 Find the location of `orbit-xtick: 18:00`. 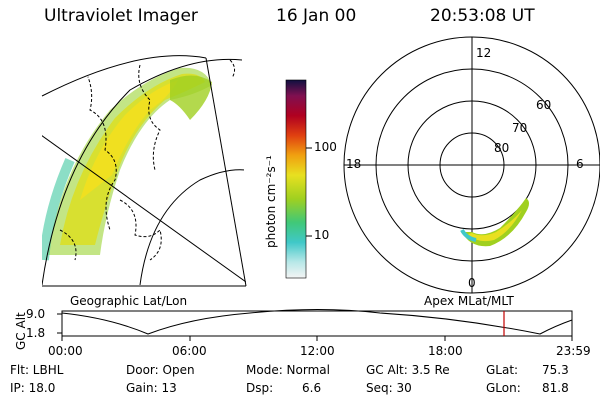

orbit-xtick: 18:00 is located at coordinates (445, 351).